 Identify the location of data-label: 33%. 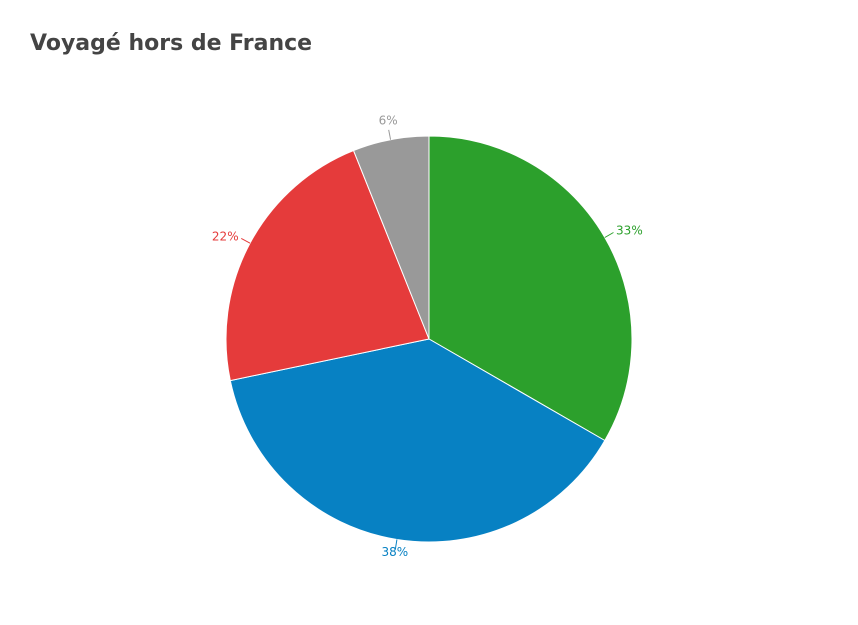
(629, 231).